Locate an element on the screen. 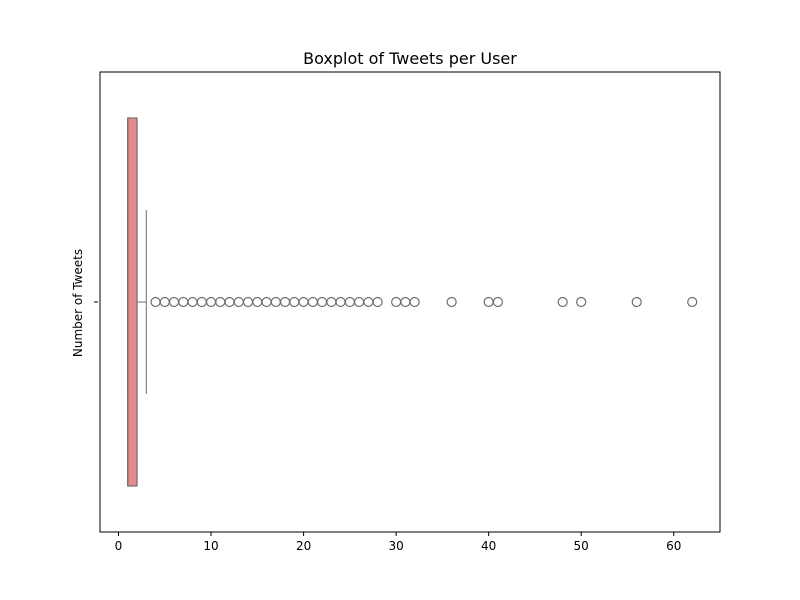  x-axis: 0 10 20 30 40 50 60 is located at coordinates (398, 542).